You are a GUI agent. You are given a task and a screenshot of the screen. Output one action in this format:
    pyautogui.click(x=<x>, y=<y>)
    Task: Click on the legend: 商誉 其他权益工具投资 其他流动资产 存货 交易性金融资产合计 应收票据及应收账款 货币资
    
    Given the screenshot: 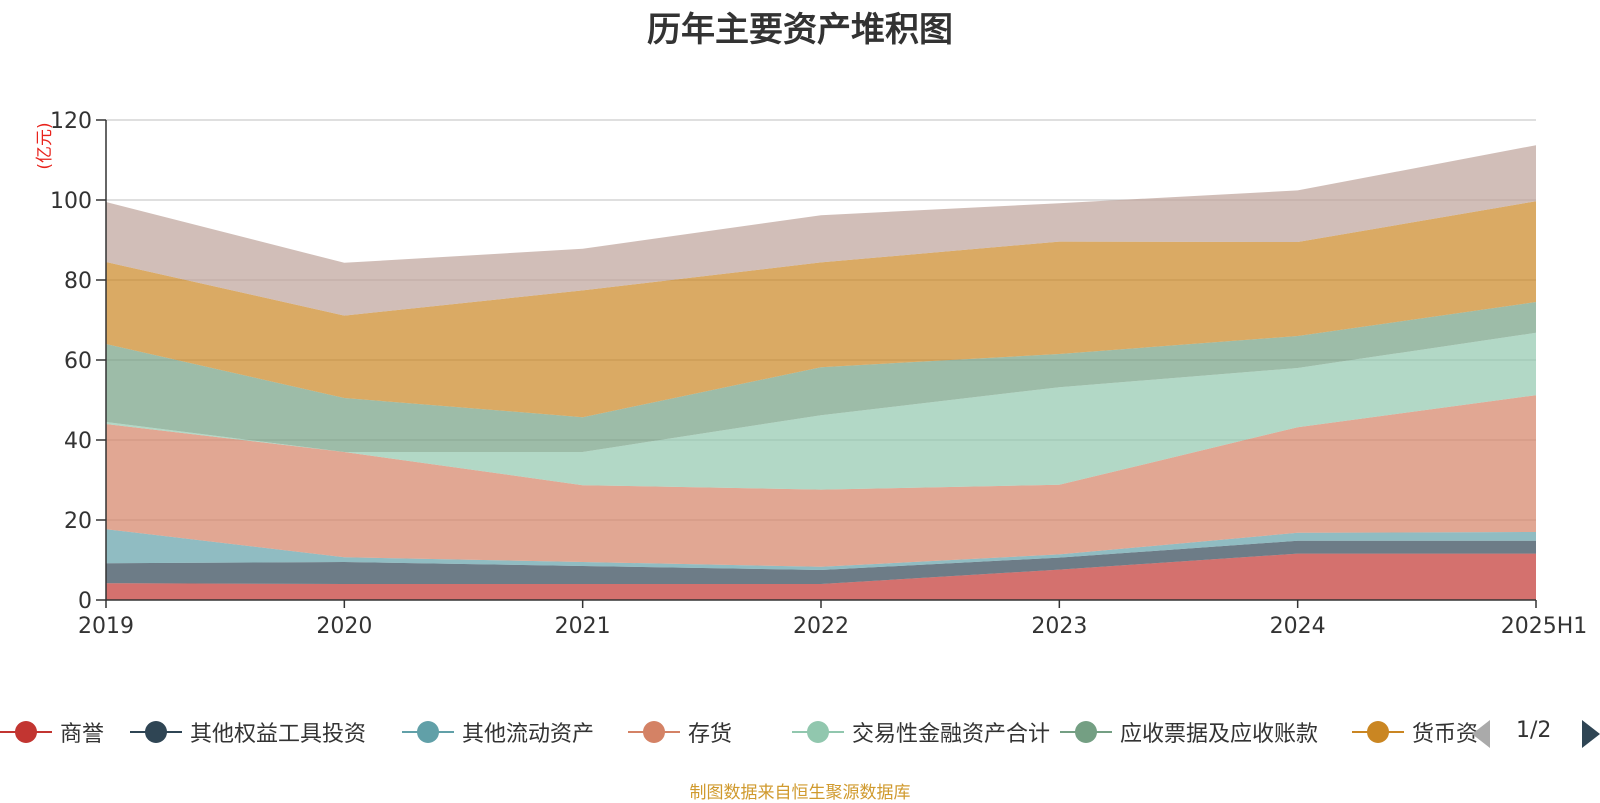 What is the action you would take?
    pyautogui.click(x=800, y=732)
    